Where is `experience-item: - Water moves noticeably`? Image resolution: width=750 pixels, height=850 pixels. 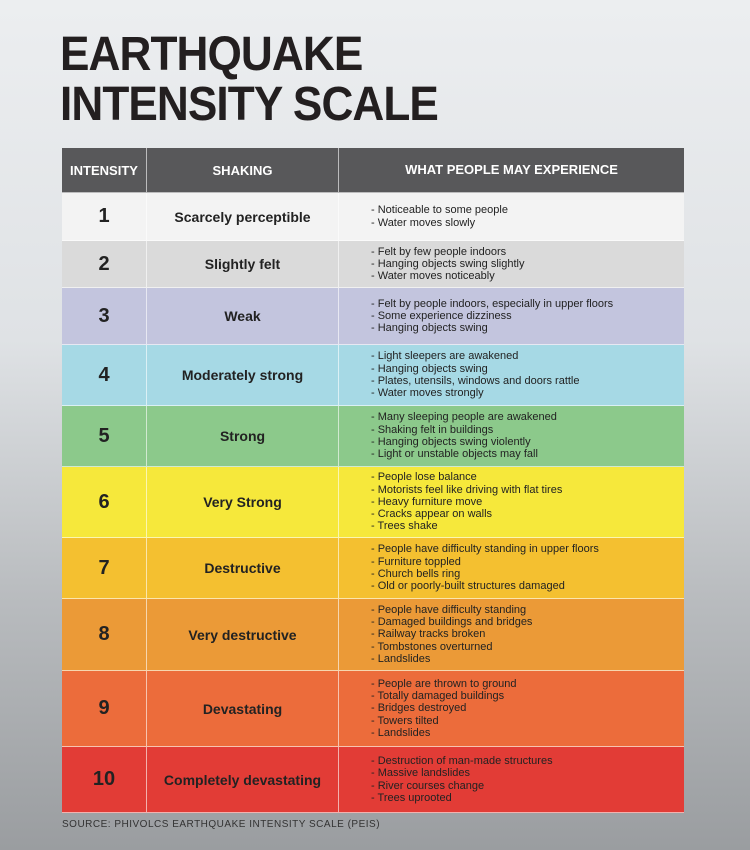
experience-item: - Water moves noticeably is located at coordinates (433, 276).